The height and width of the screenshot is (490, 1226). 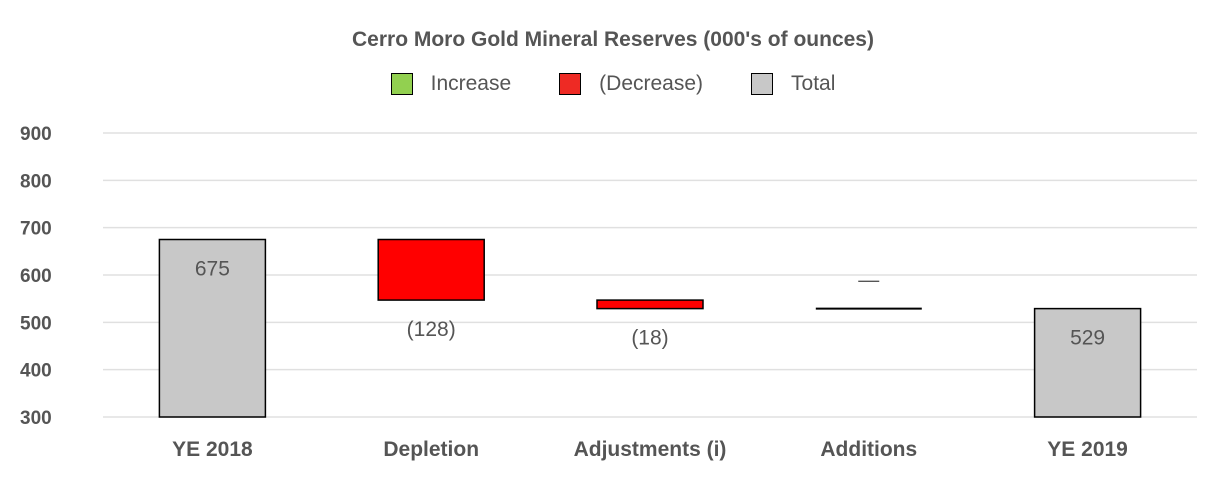 What do you see at coordinates (212, 269) in the screenshot?
I see `data-label: 675` at bounding box center [212, 269].